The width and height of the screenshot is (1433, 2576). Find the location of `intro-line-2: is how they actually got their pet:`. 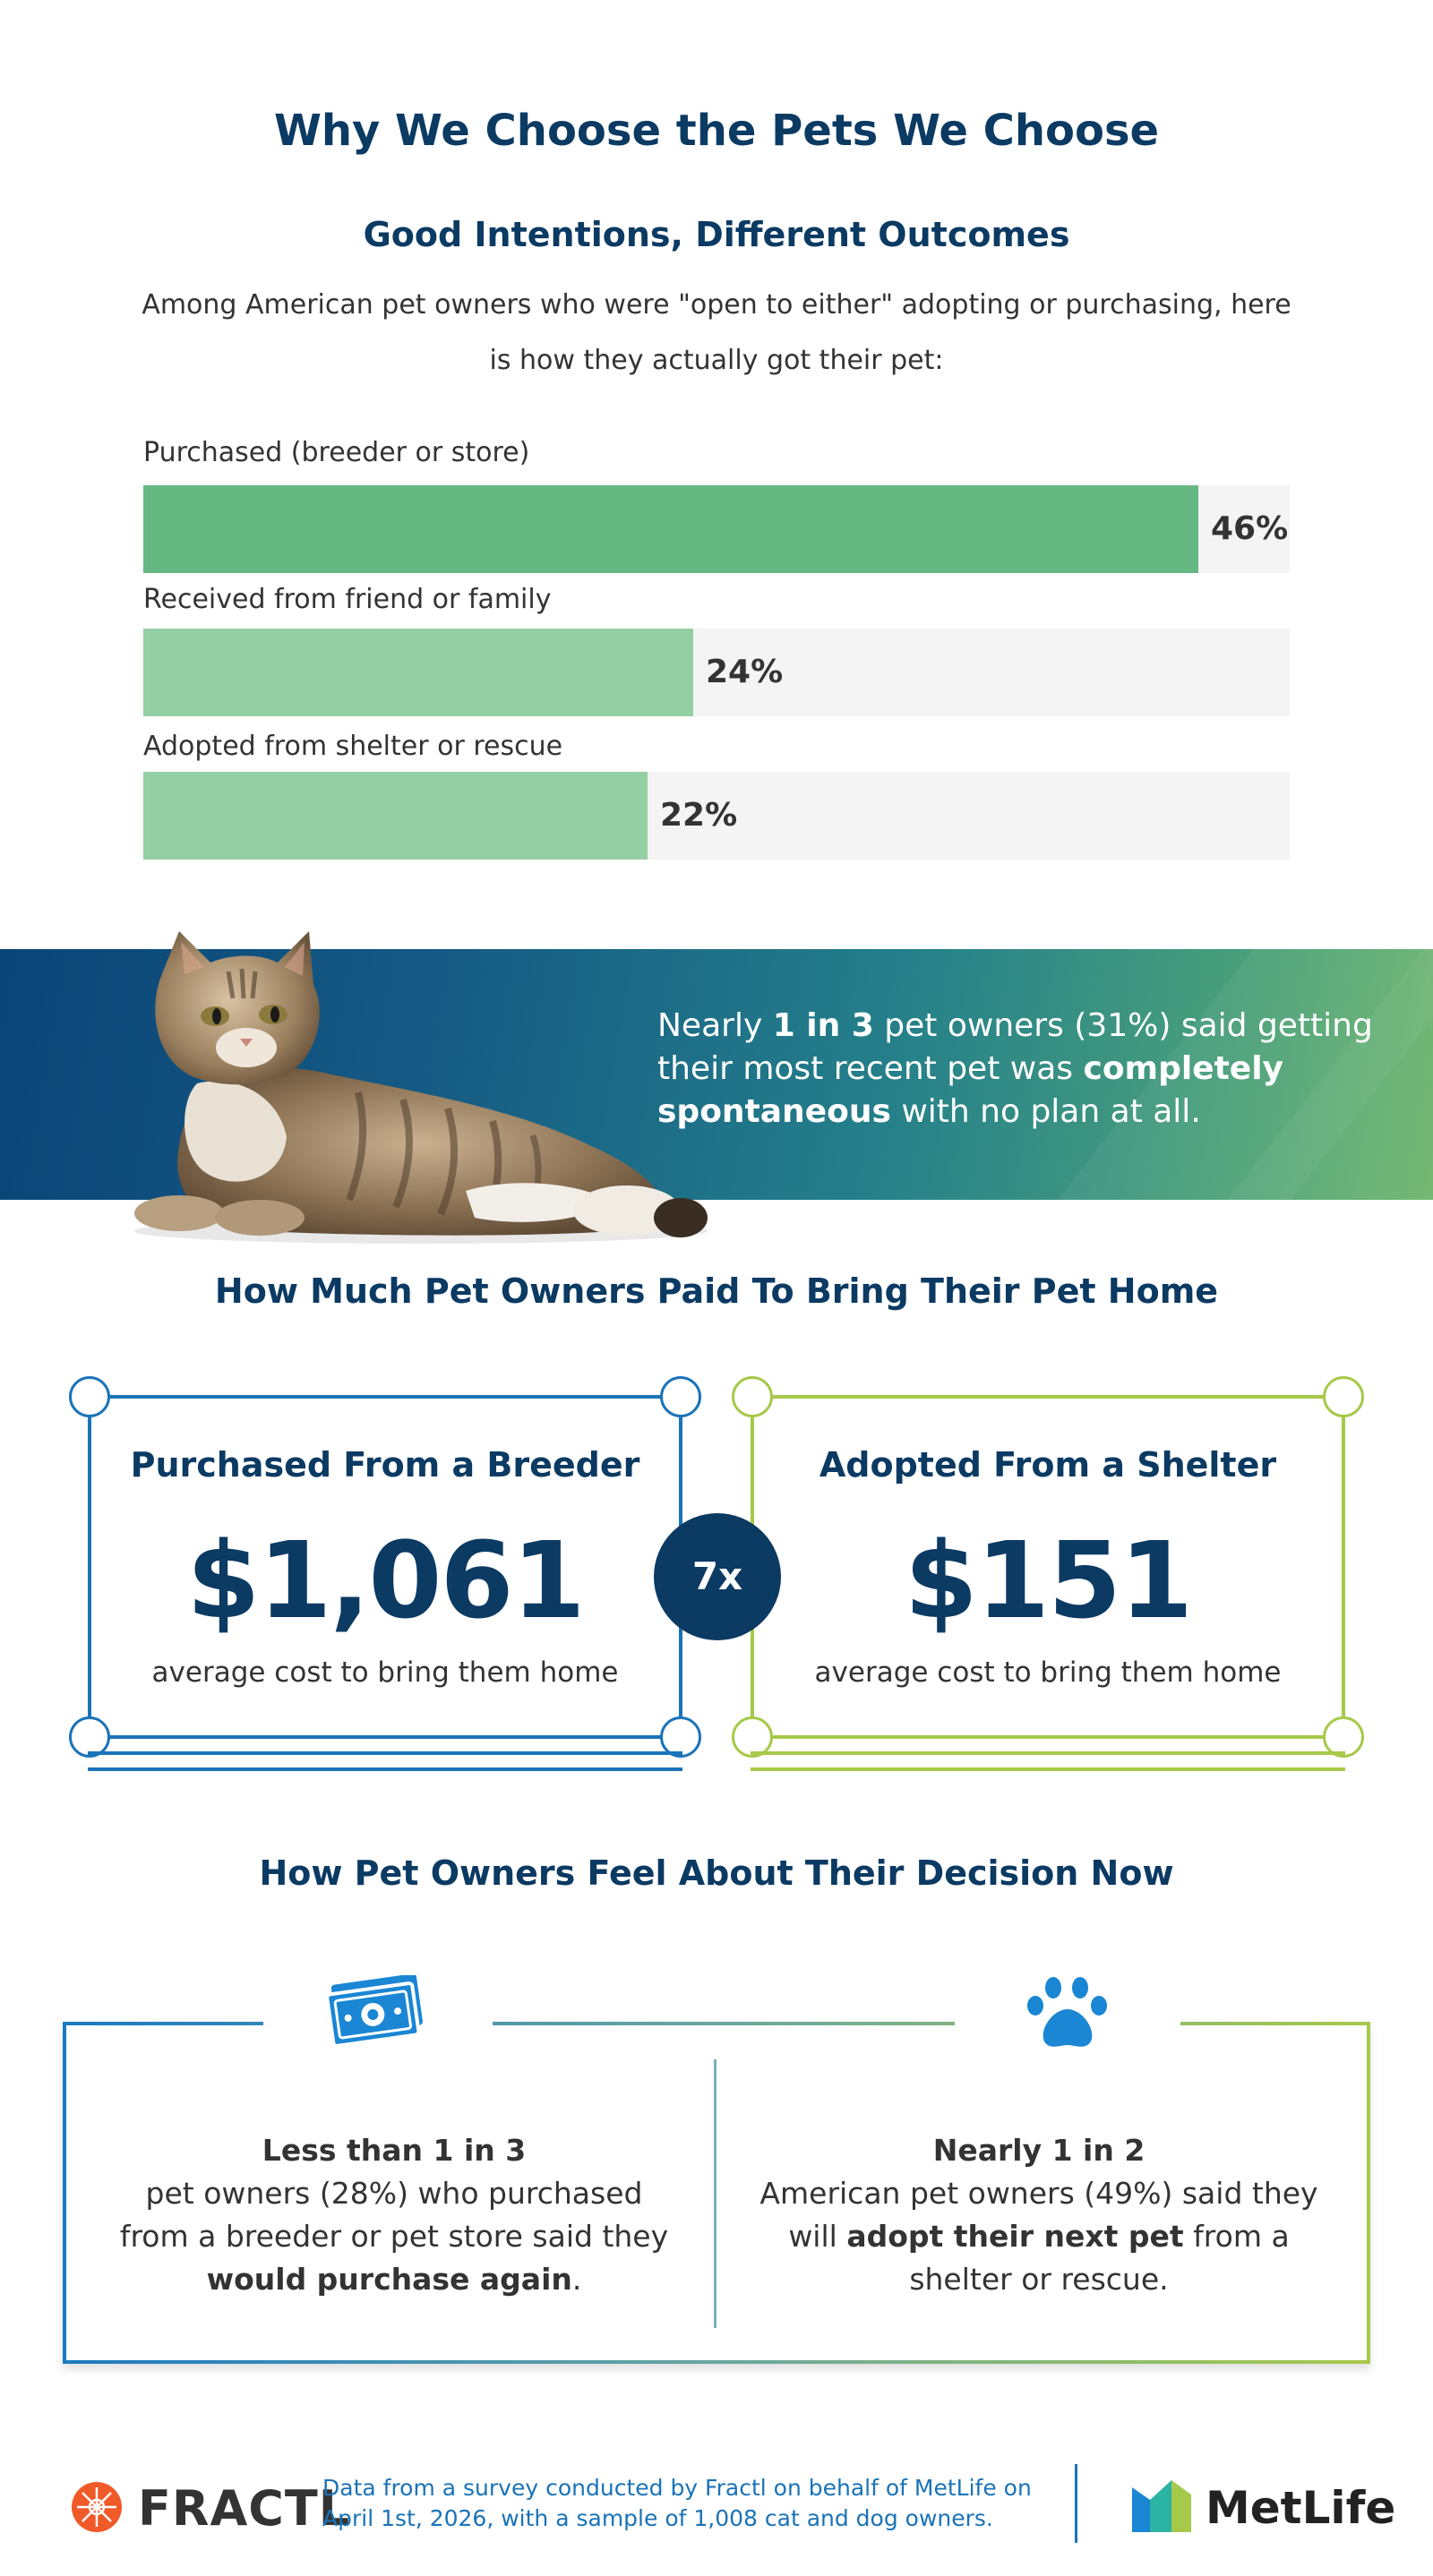

intro-line-2: is how they actually got their pet: is located at coordinates (716, 360).